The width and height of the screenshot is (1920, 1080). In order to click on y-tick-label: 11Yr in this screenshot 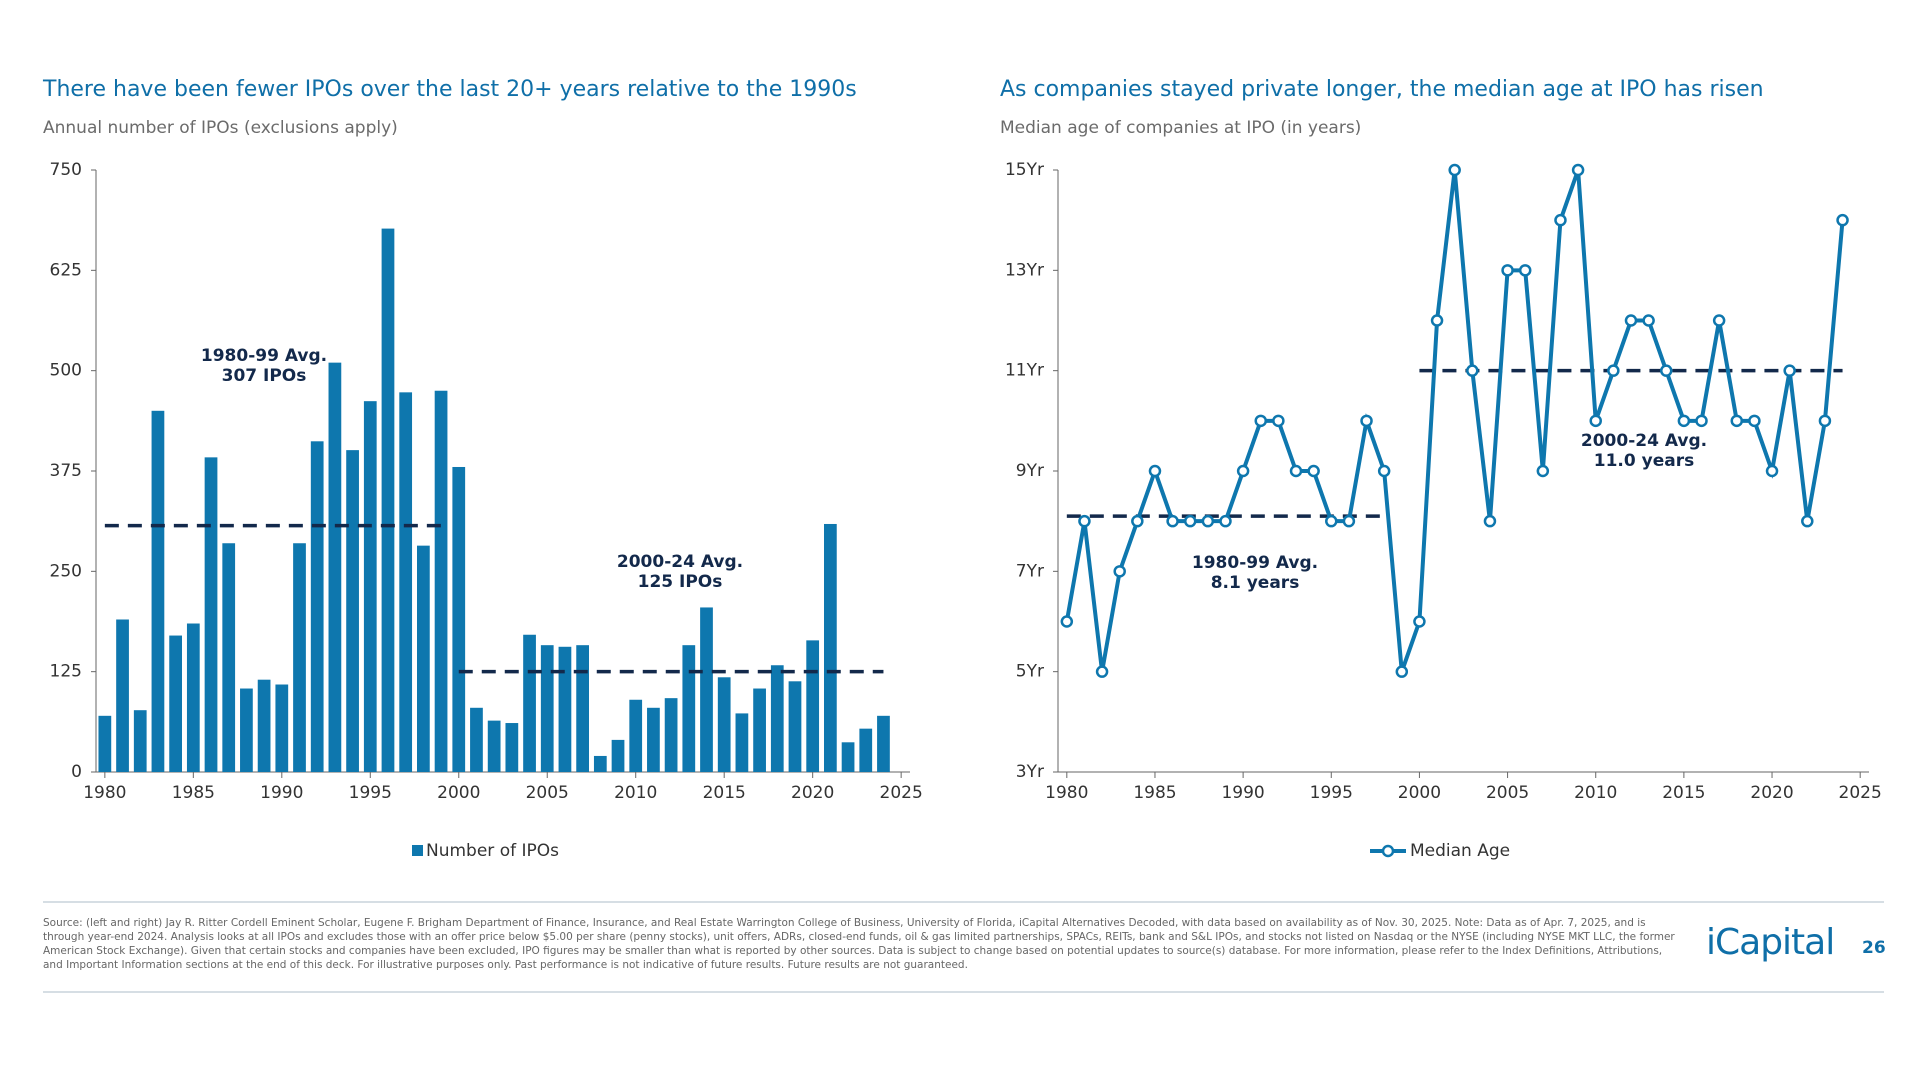, I will do `click(1024, 371)`.